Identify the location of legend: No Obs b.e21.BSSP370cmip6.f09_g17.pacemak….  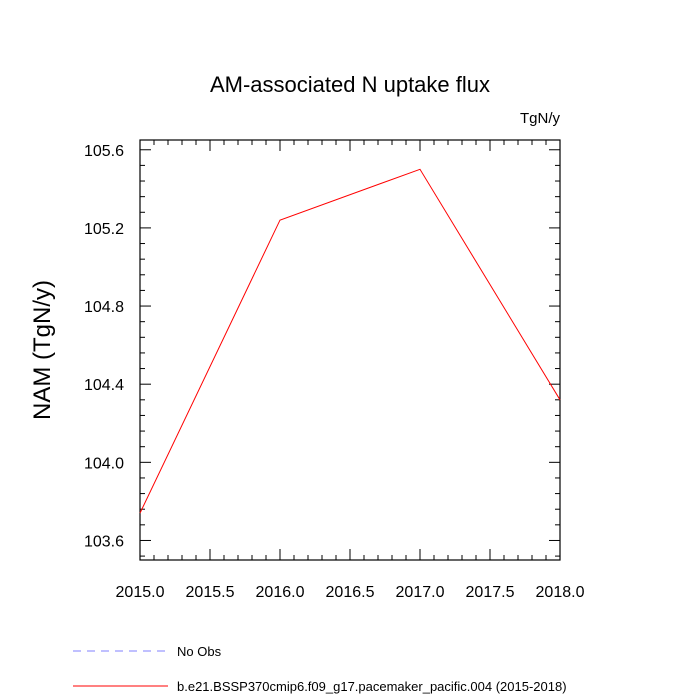
(320, 669).